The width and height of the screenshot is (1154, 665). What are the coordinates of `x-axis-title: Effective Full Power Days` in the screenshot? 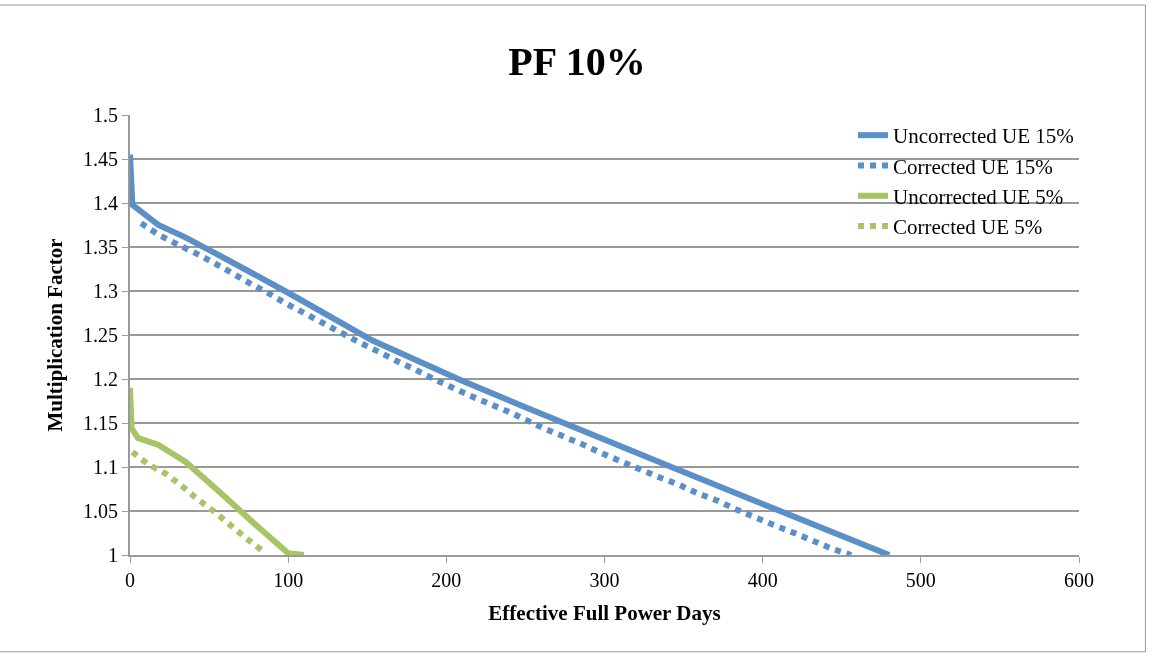 It's located at (604, 612).